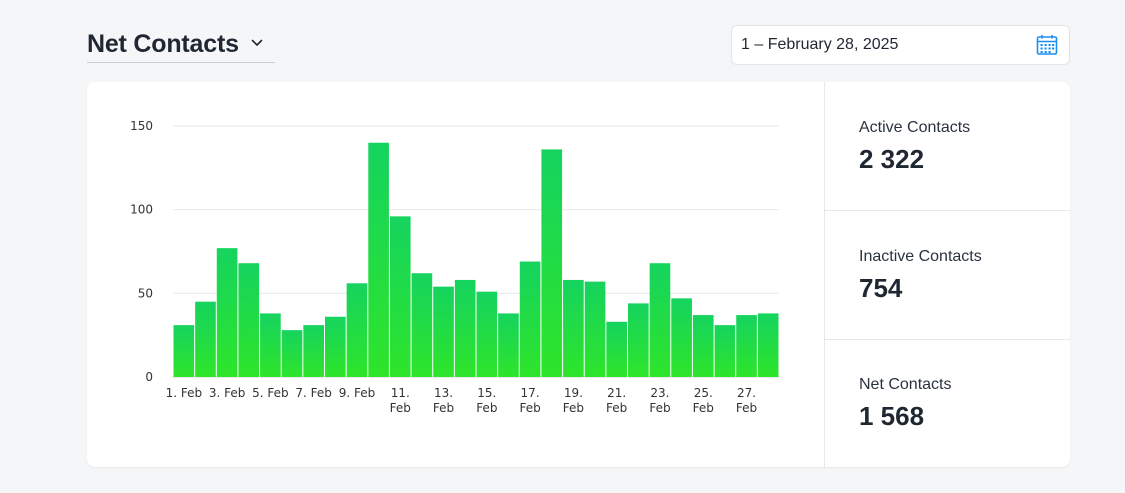 The width and height of the screenshot is (1125, 493). I want to click on x-tick-label: 1. Feb, so click(184, 393).